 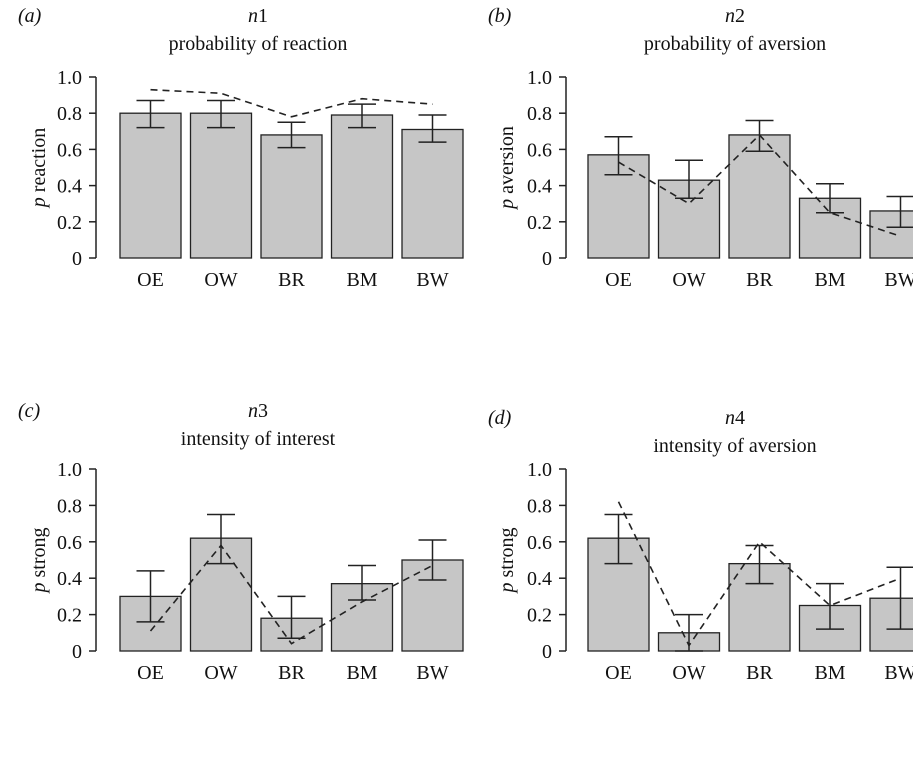 I want to click on panel-subtitle: intensity of aversion, so click(x=734, y=446).